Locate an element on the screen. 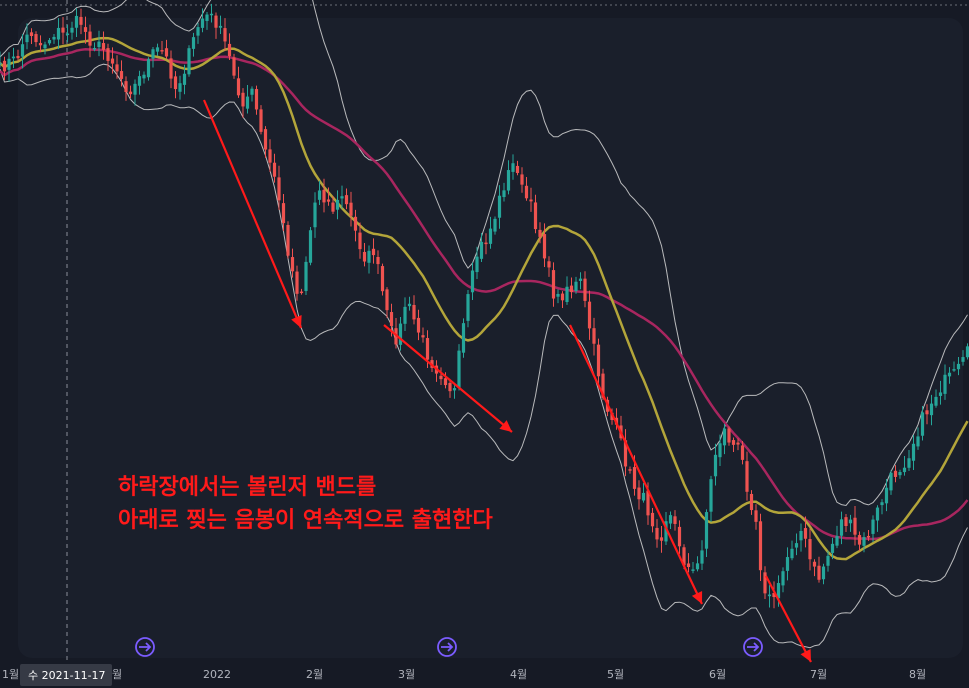 This screenshot has width=969, height=688. event-glyph is located at coordinates (145, 647).